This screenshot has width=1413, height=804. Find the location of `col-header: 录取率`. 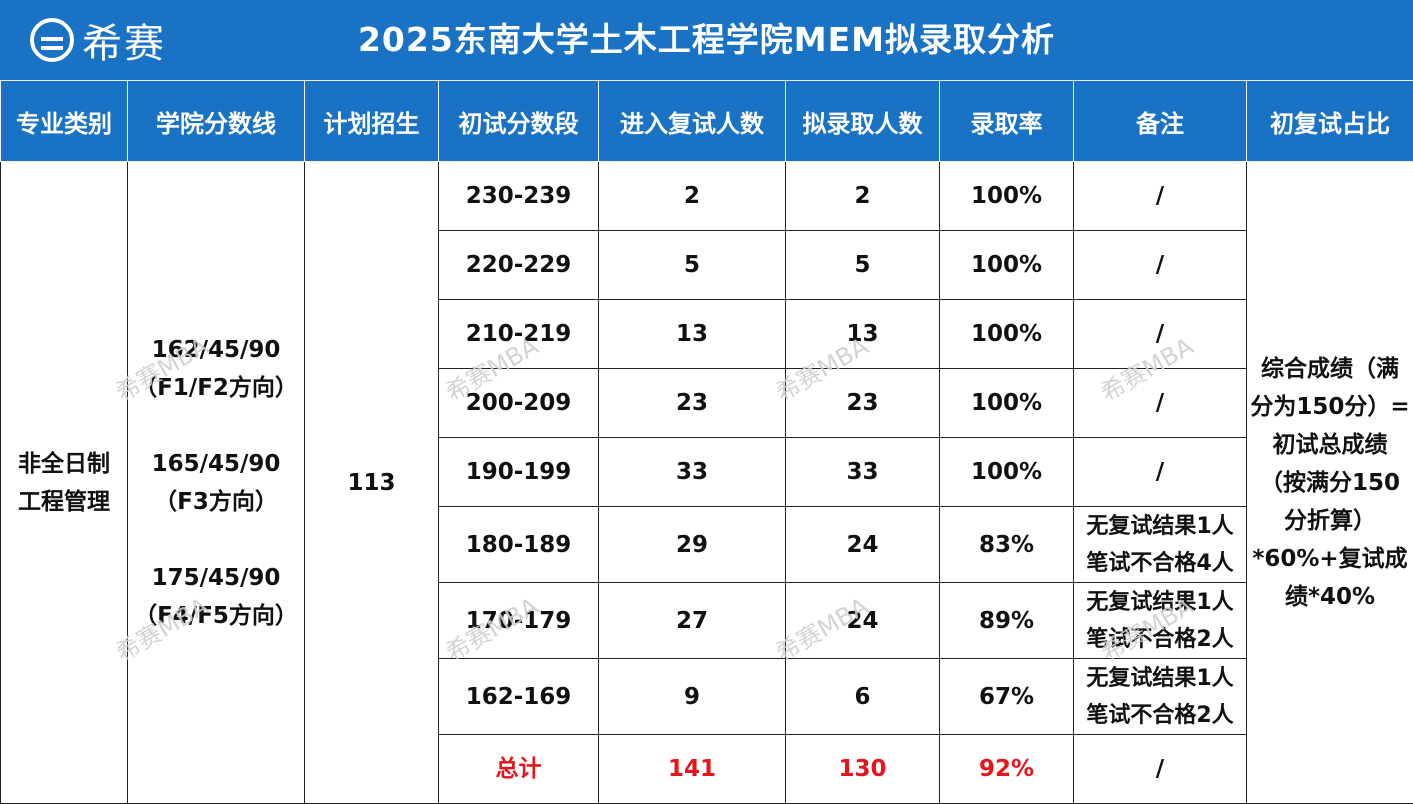

col-header: 录取率 is located at coordinates (1006, 121).